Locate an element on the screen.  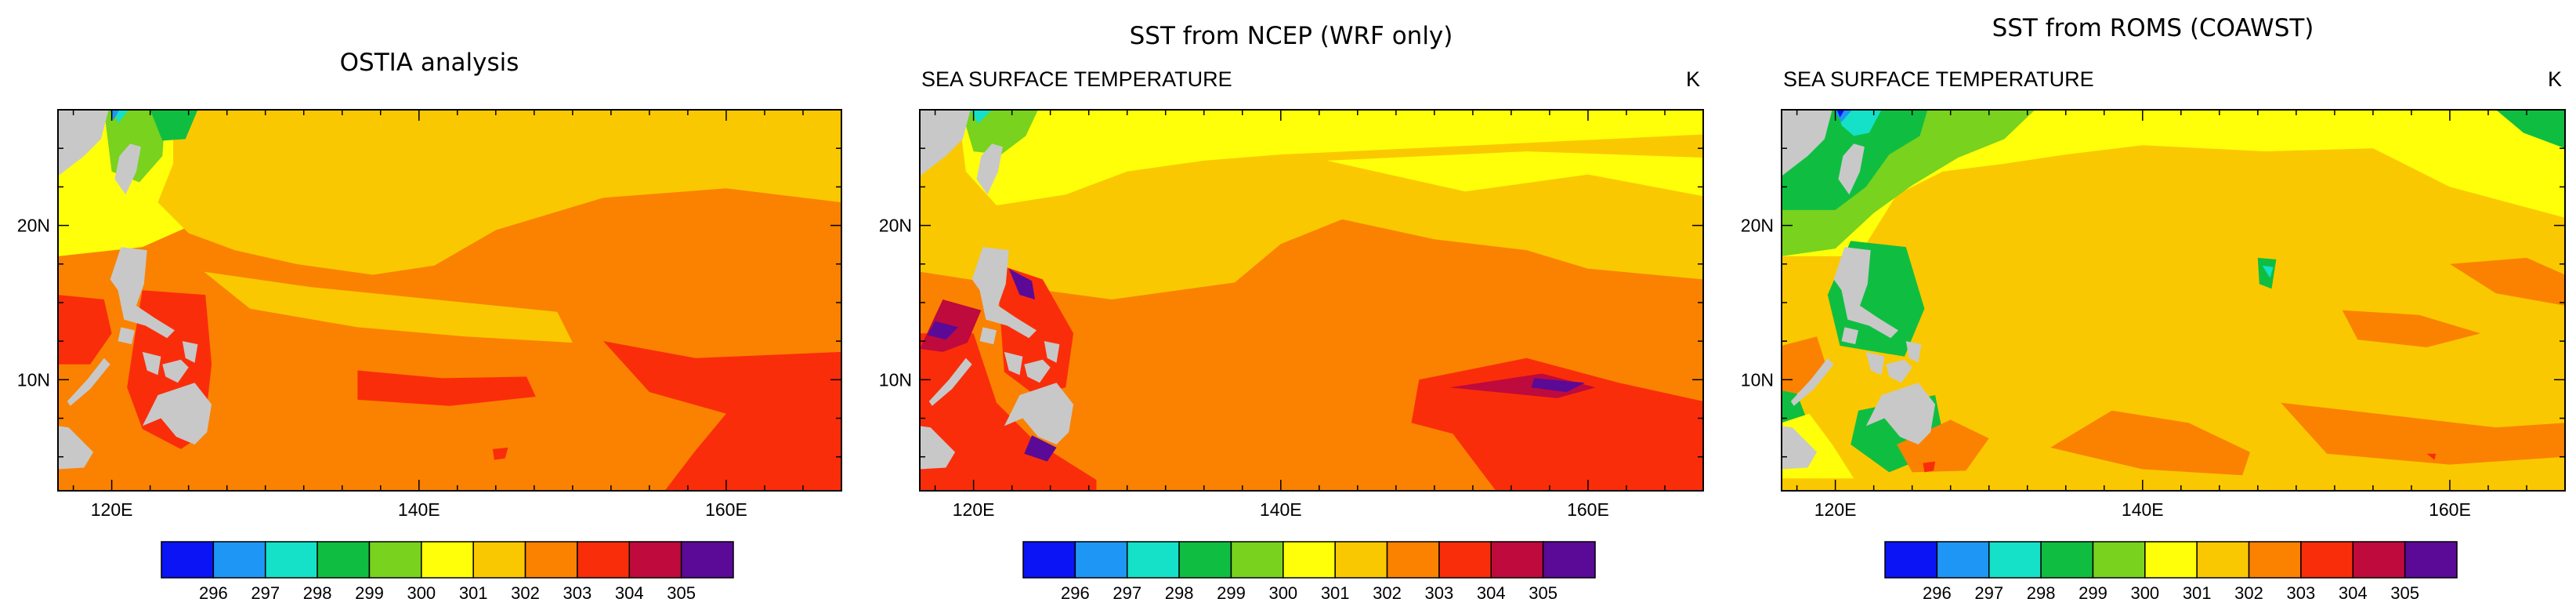
colorbar-label: 296 is located at coordinates (1075, 593).